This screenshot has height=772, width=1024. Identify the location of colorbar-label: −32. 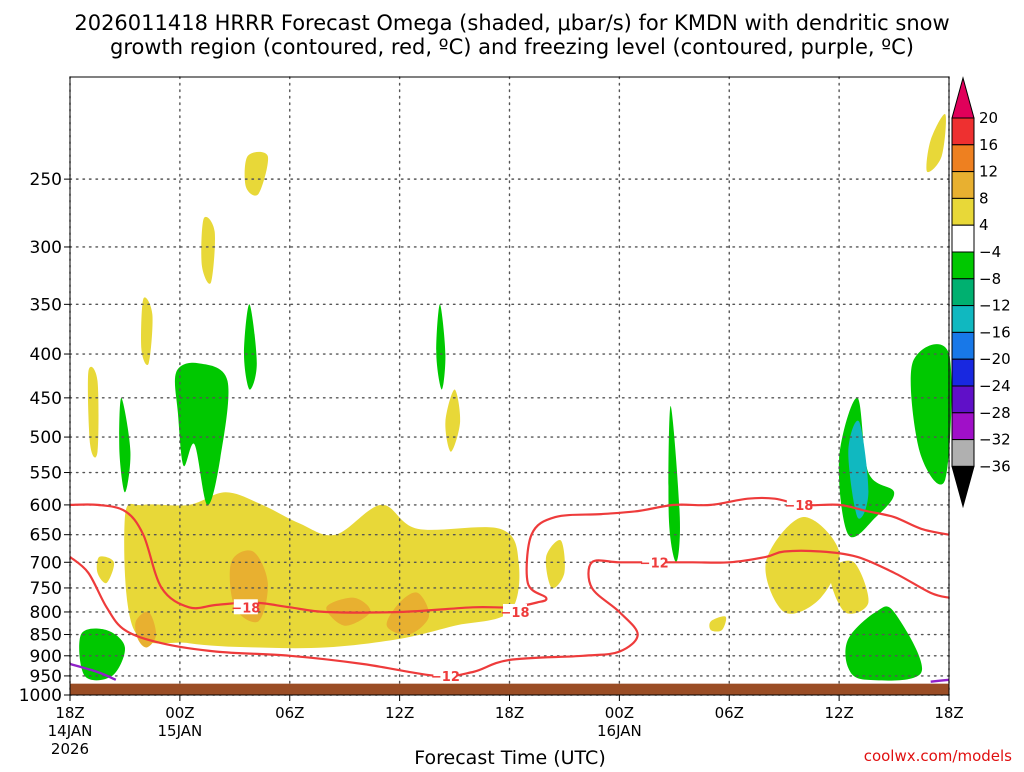
(995, 440).